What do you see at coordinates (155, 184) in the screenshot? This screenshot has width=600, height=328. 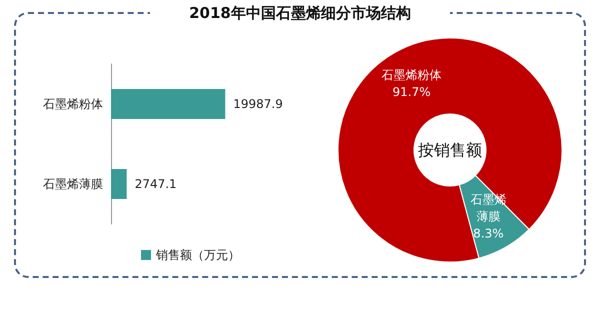 I see `data-label: 2747.1` at bounding box center [155, 184].